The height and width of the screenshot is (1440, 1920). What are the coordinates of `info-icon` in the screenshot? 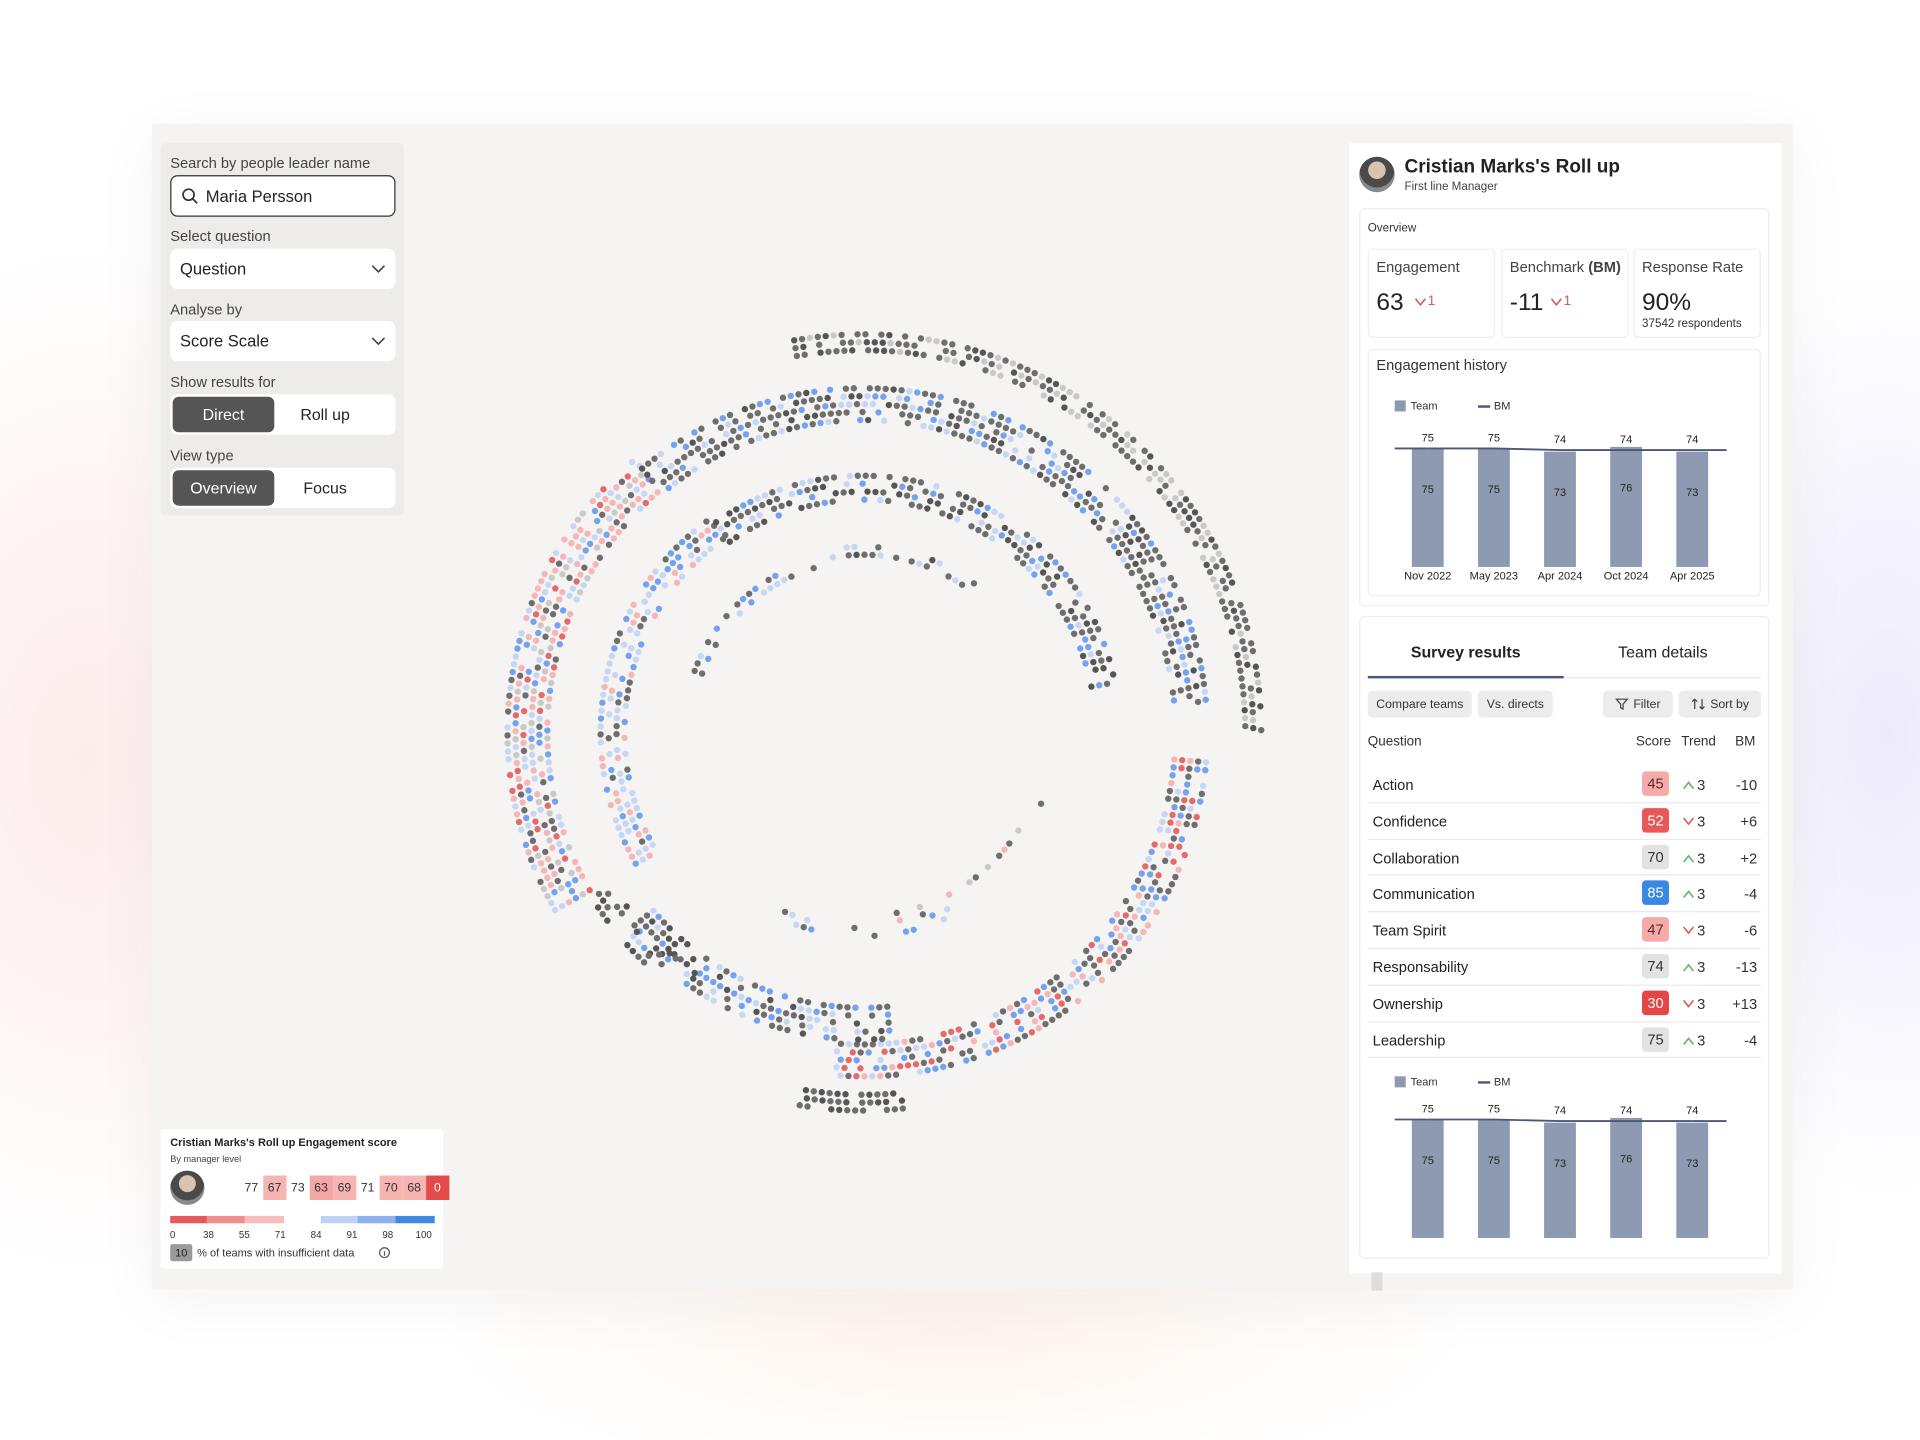 It's located at (384, 1253).